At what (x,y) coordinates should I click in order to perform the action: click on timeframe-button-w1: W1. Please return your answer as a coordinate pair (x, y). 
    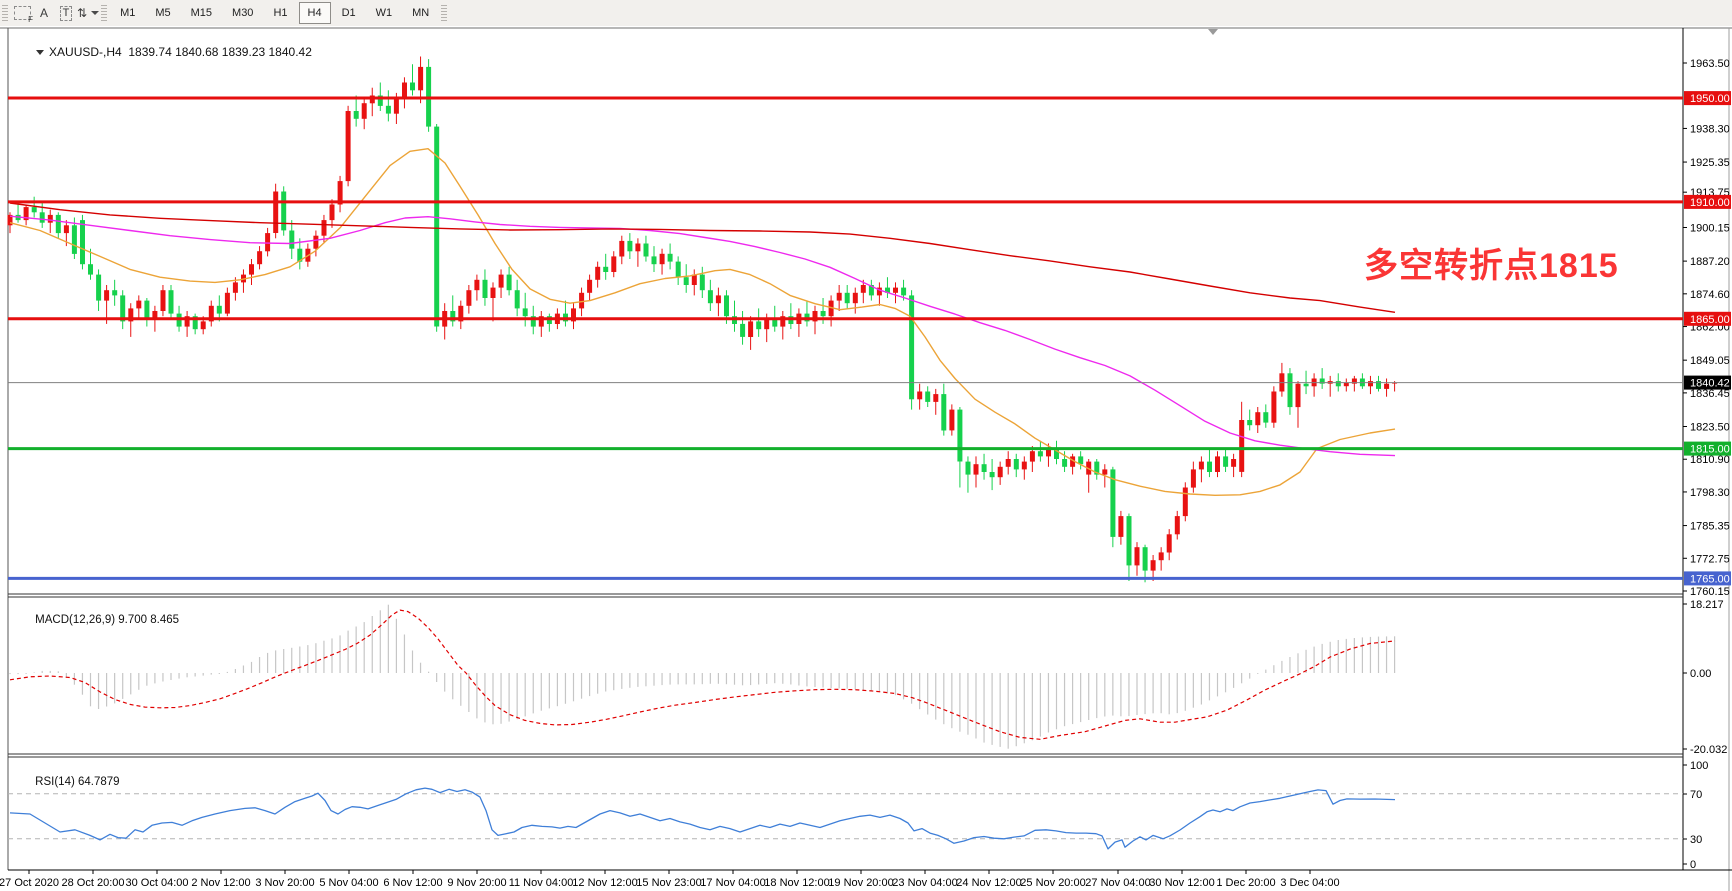
    Looking at the image, I should click on (384, 13).